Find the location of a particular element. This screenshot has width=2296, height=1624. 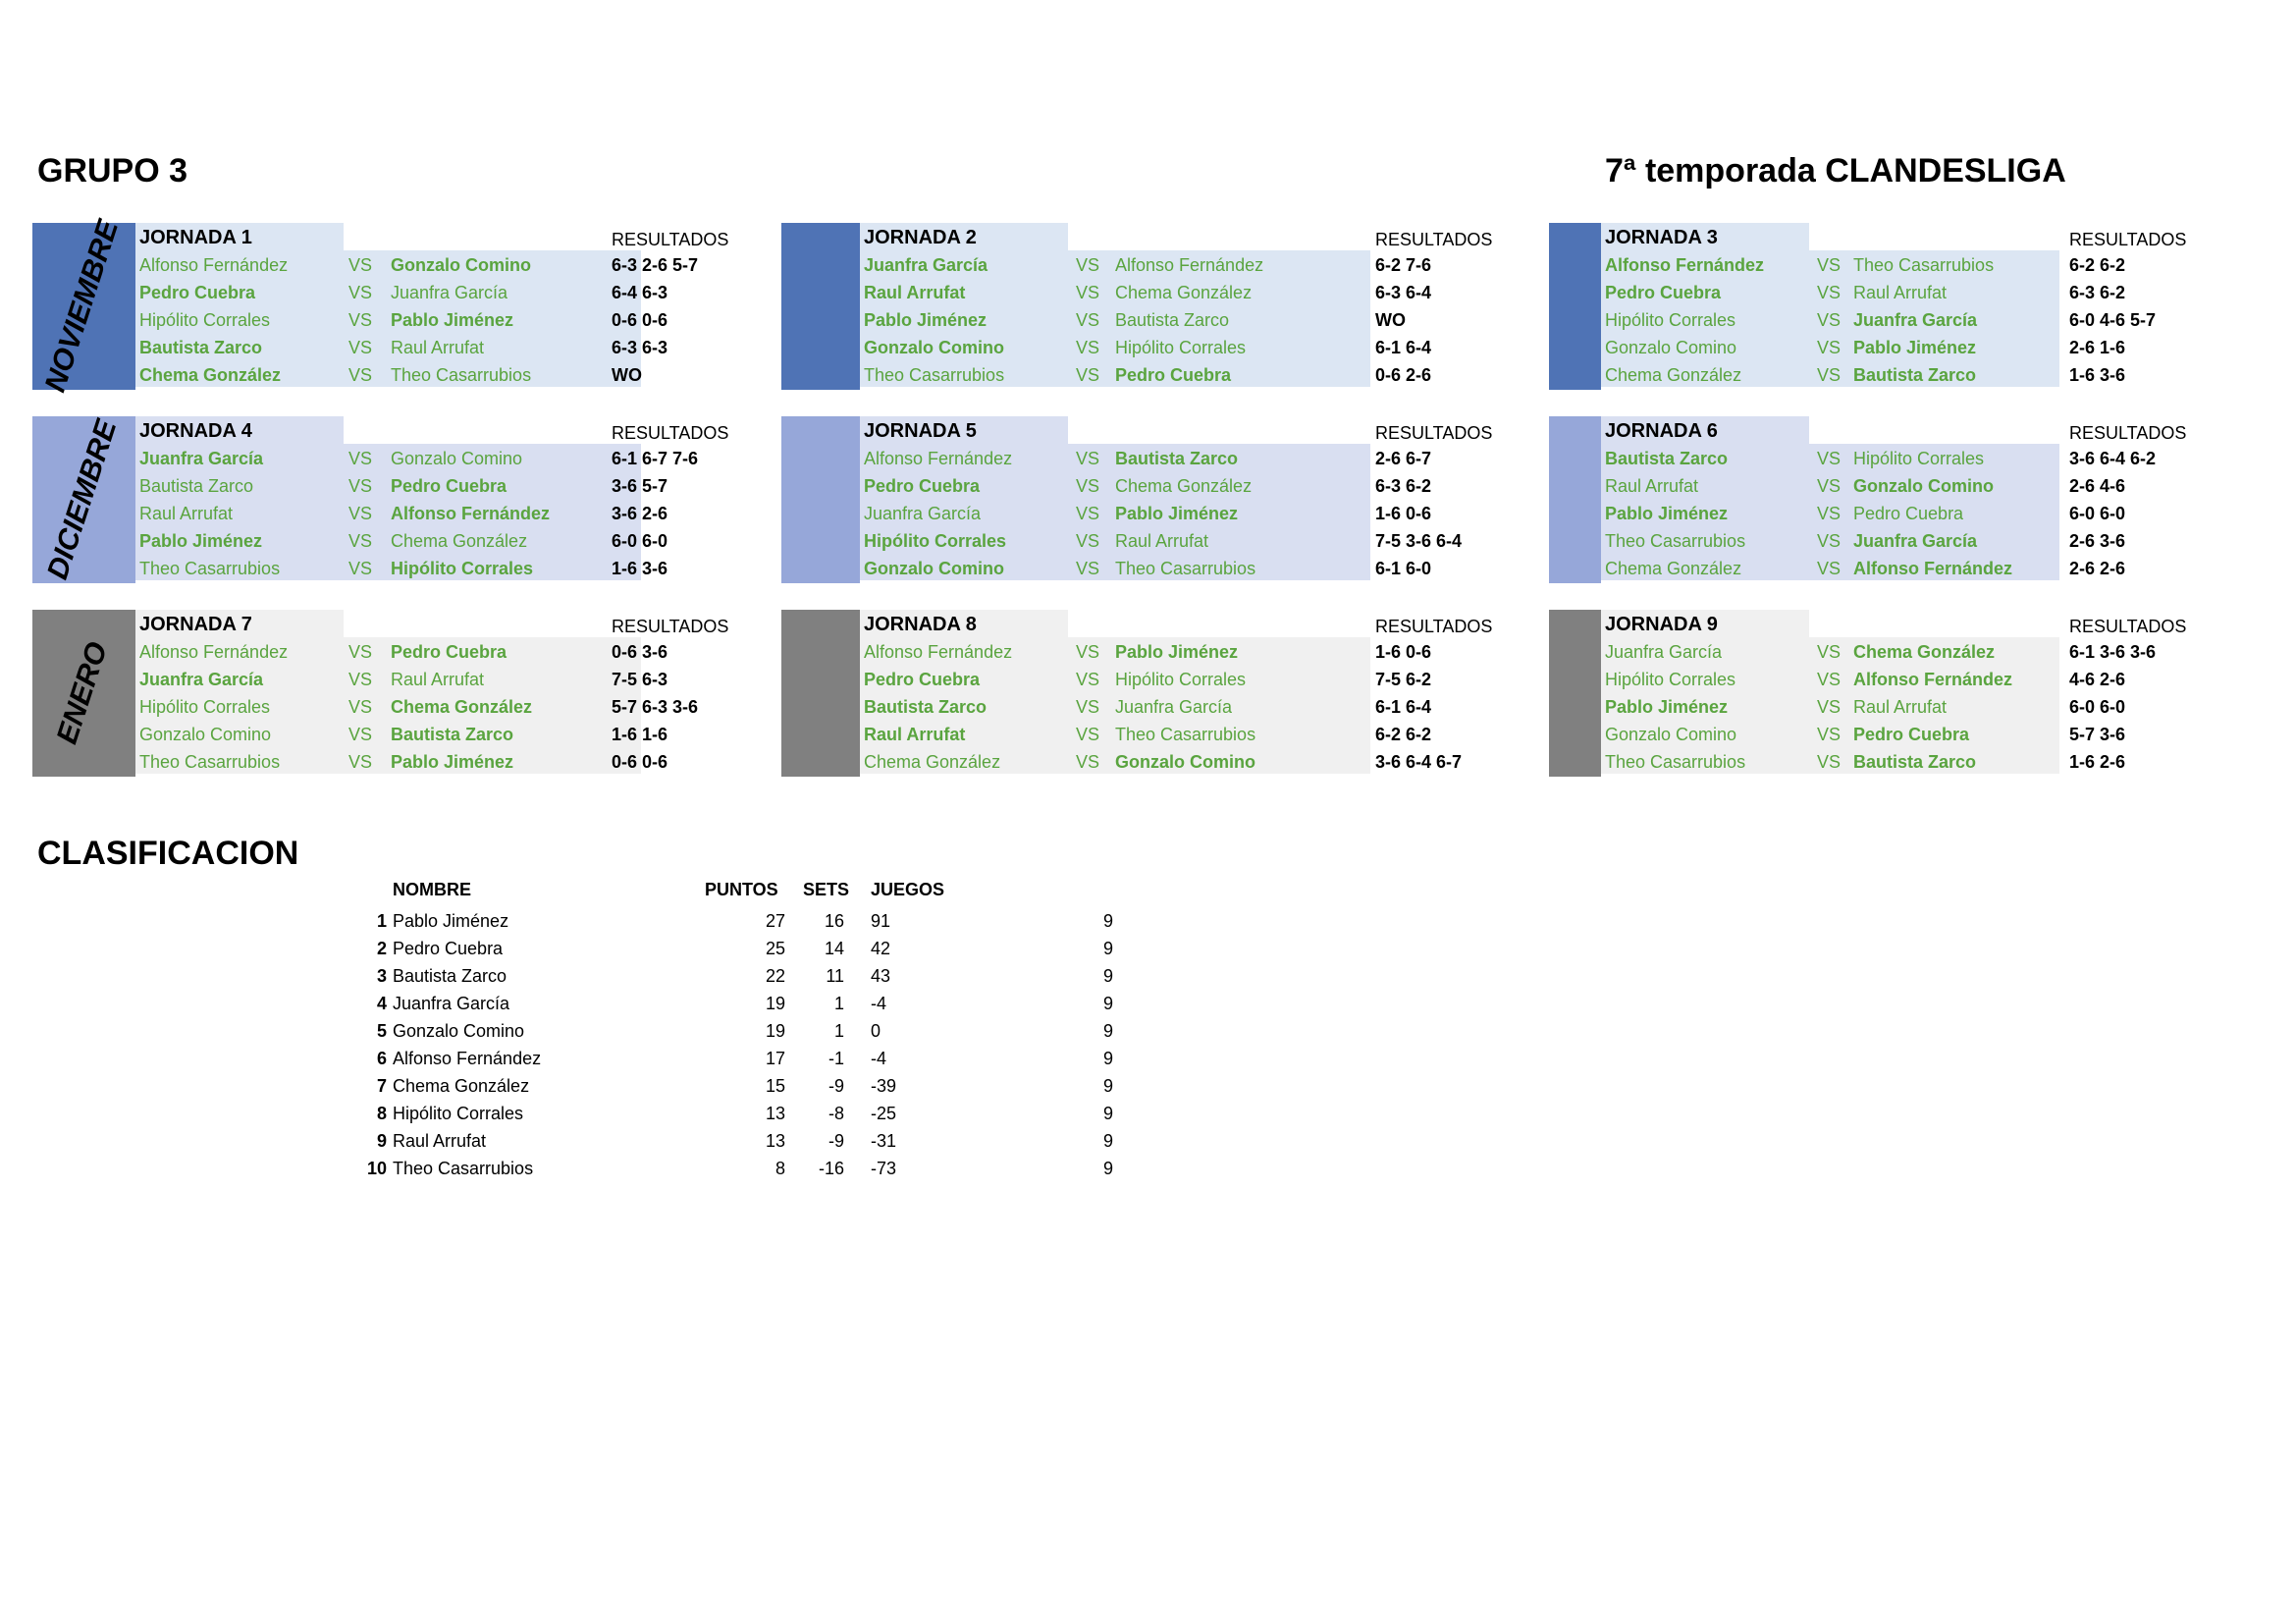

match-row: Bautista Zarco VS Juanfra García 6-1 6-4 is located at coordinates (1129, 707).